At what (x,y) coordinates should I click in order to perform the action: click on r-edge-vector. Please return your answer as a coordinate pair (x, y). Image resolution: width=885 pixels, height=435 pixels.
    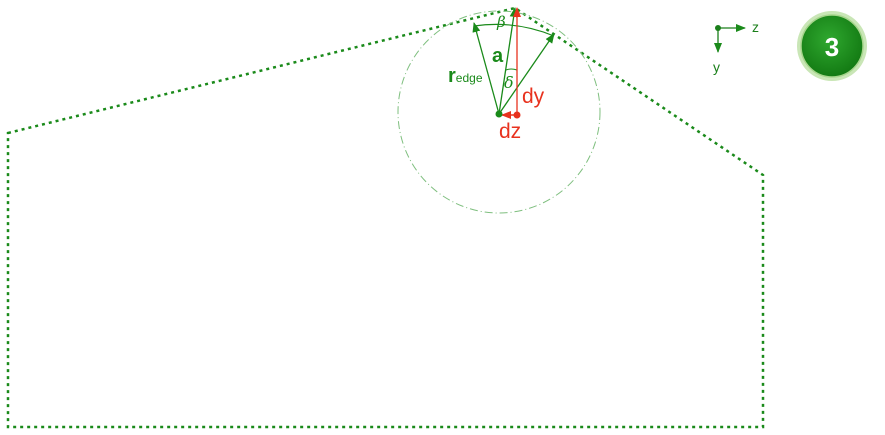
    Looking at the image, I should click on (486, 68).